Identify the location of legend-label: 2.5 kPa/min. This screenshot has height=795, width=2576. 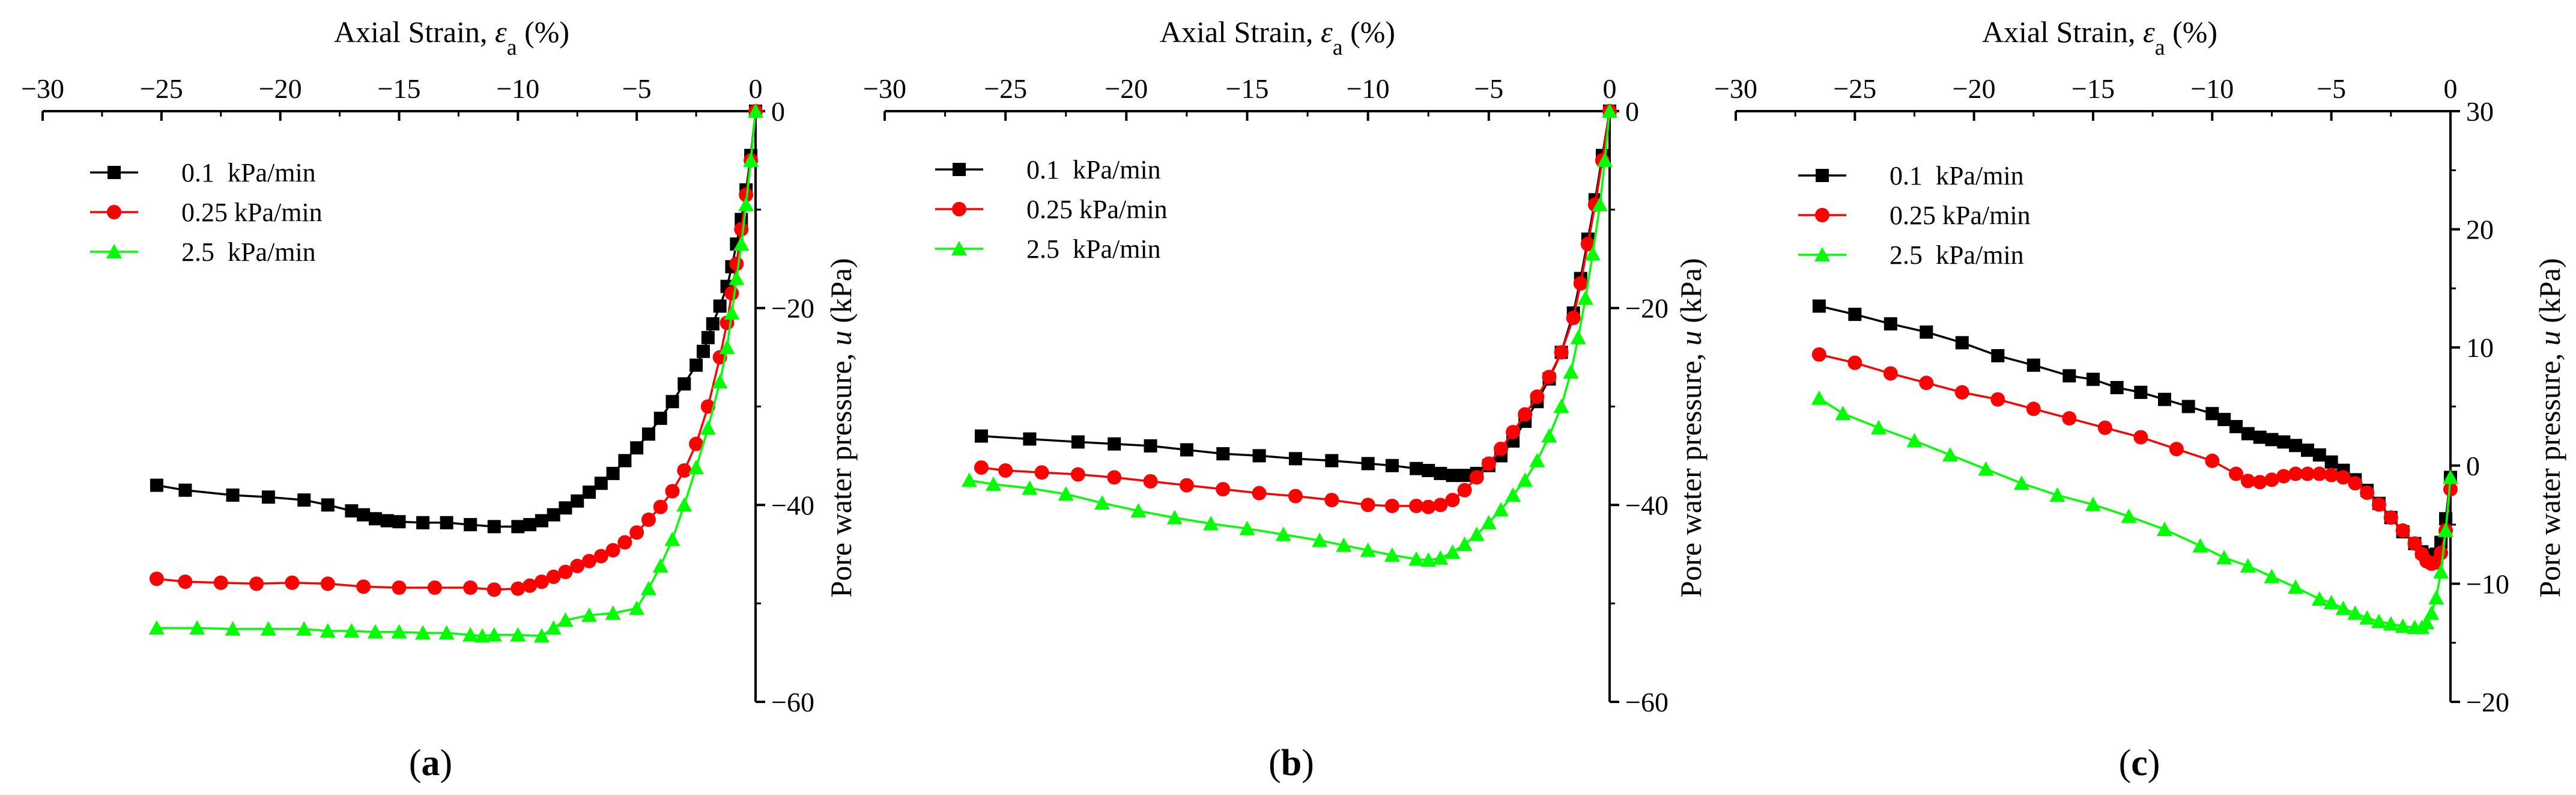
(1093, 249).